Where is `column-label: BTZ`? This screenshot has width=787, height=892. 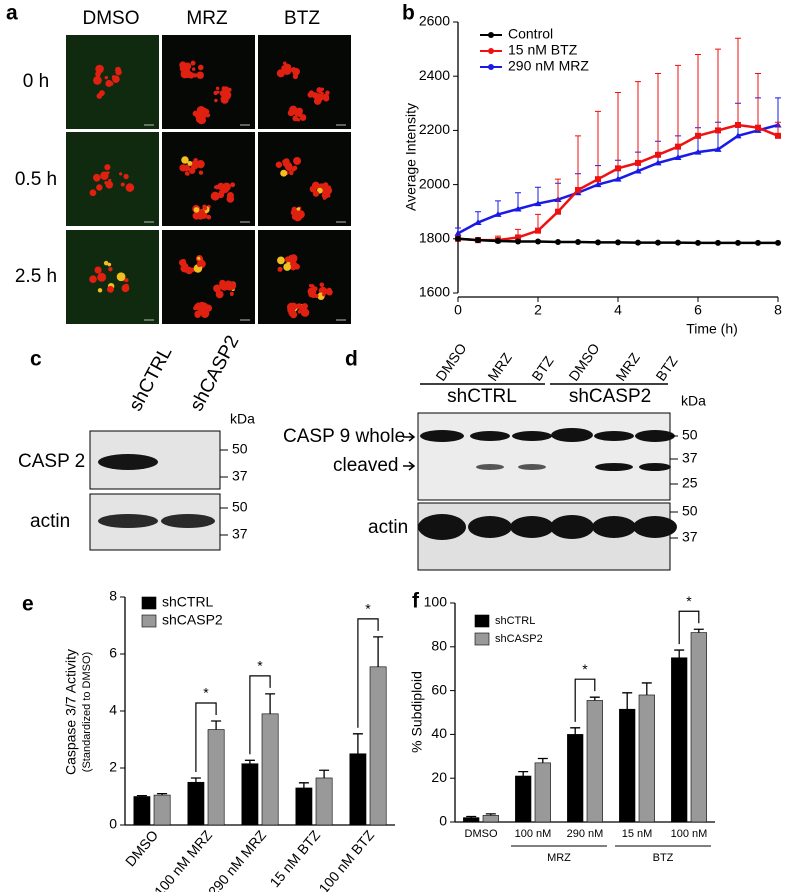
column-label: BTZ is located at coordinates (302, 18).